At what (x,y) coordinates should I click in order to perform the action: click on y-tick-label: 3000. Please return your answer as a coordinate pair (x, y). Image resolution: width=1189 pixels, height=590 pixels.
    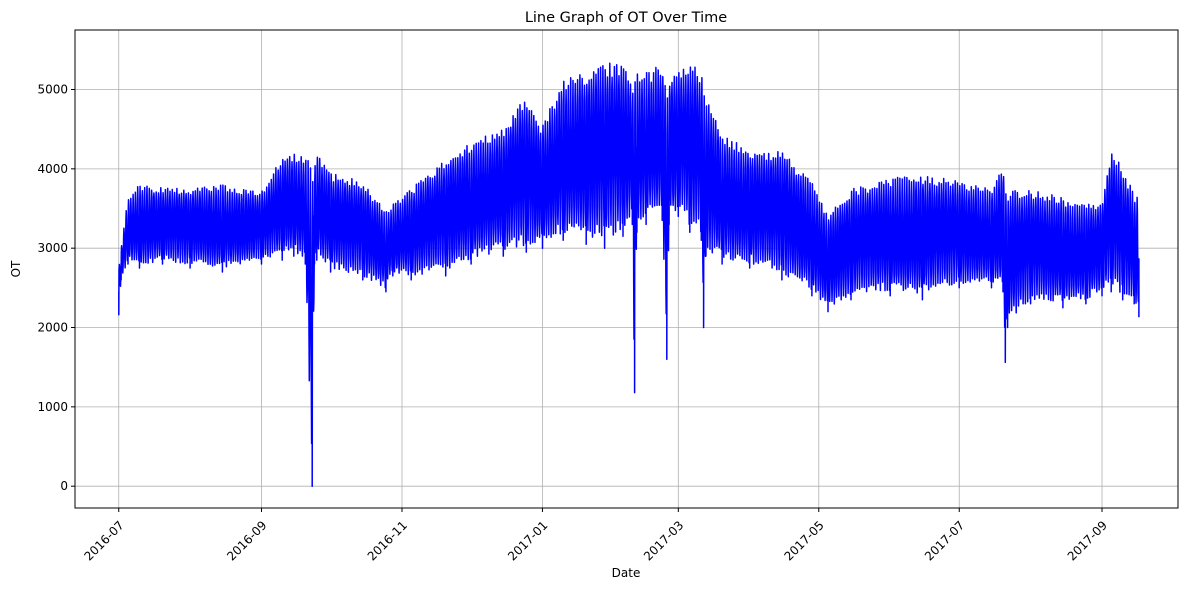
    Looking at the image, I should click on (52, 248).